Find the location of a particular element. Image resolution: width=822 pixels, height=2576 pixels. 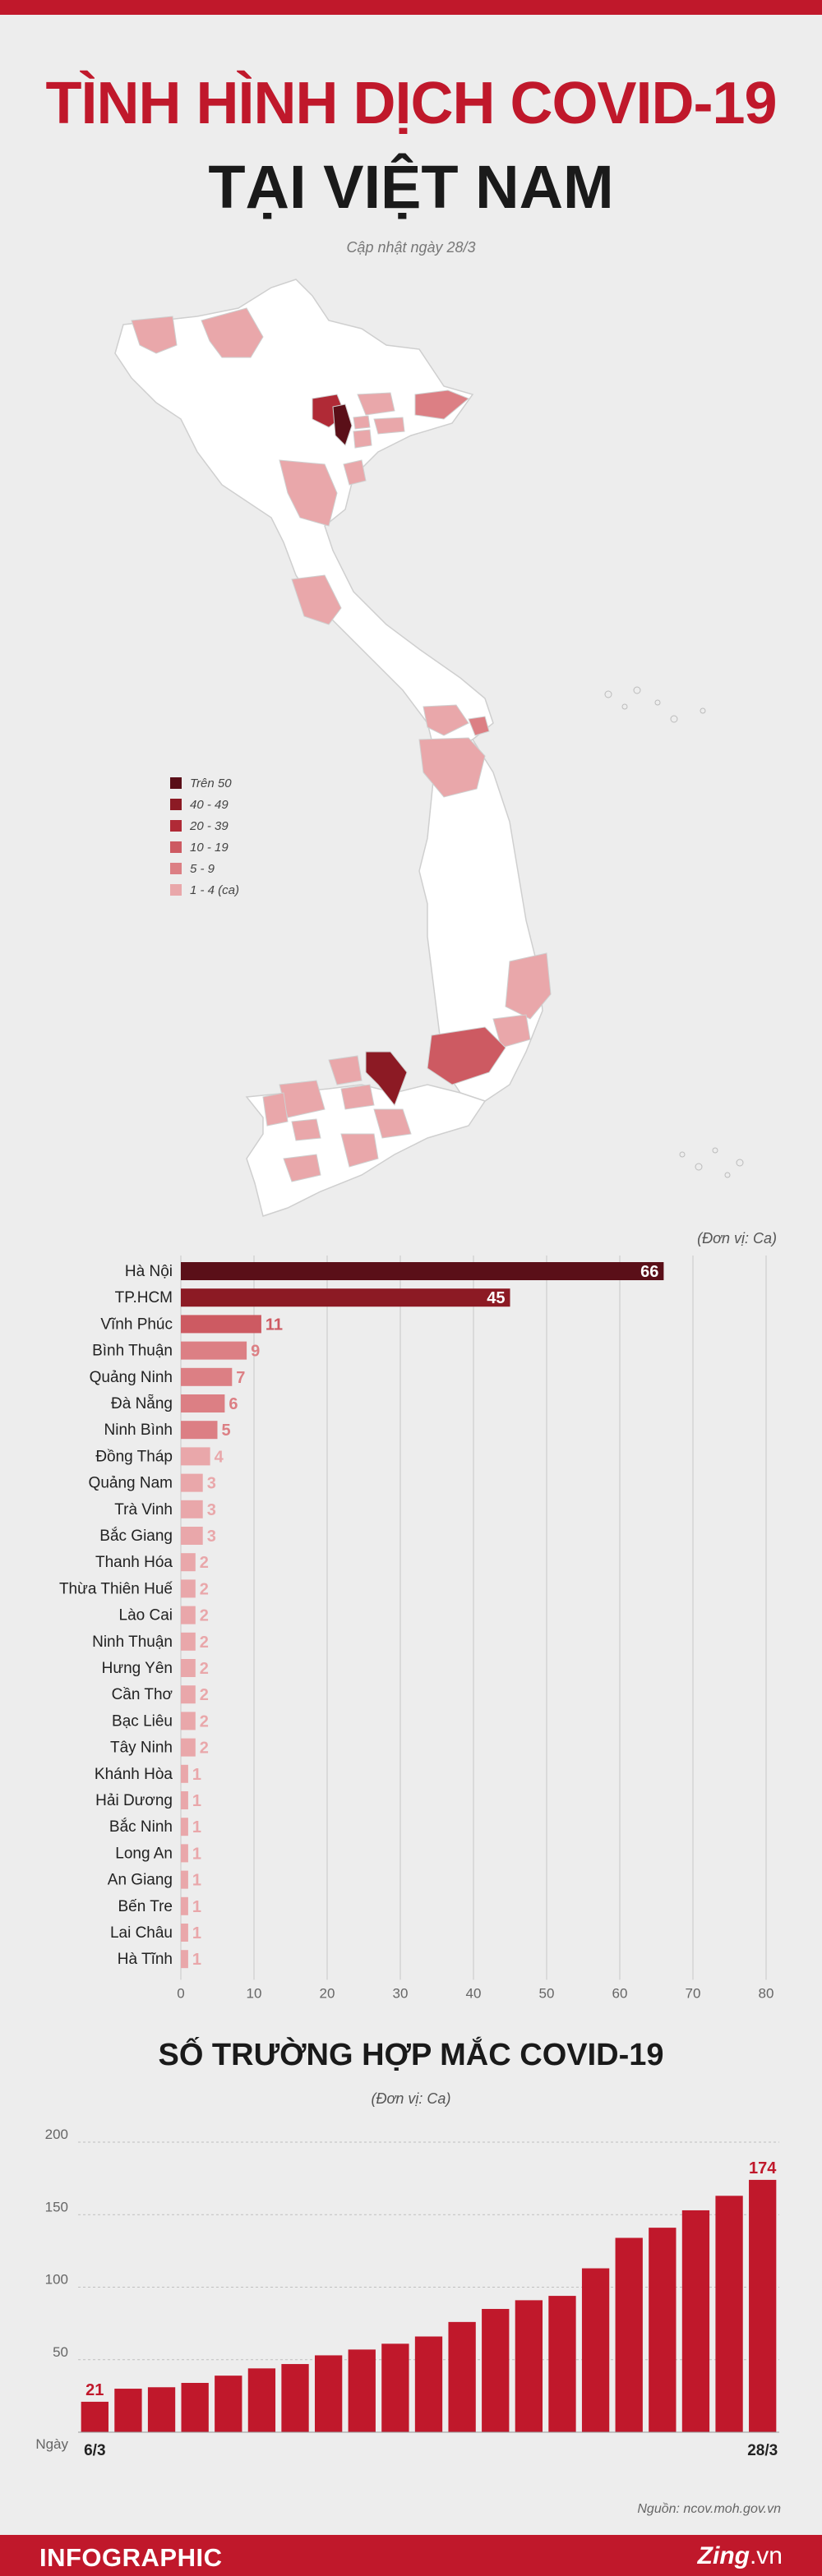

legend-label: 20 - 39 is located at coordinates (209, 825).